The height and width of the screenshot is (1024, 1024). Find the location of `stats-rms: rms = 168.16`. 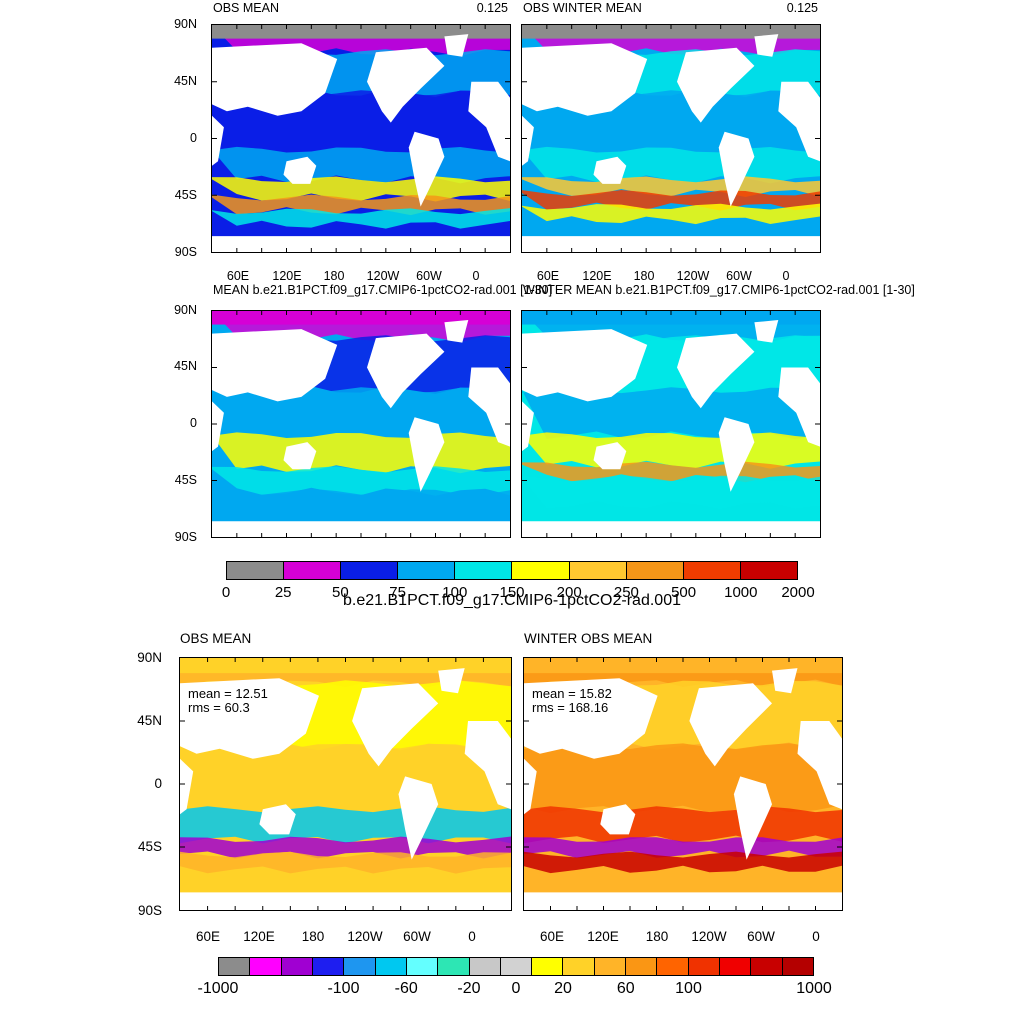

stats-rms: rms = 168.16 is located at coordinates (570, 707).